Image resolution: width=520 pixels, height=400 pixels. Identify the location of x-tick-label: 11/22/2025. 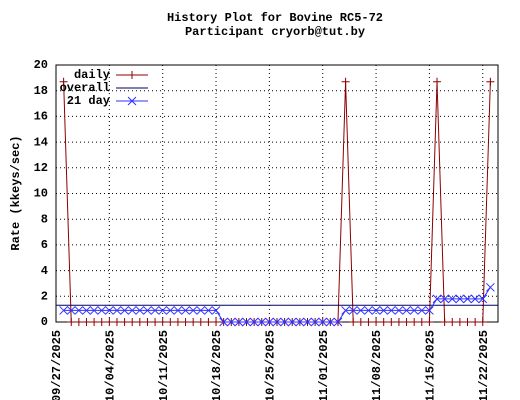
(484, 365).